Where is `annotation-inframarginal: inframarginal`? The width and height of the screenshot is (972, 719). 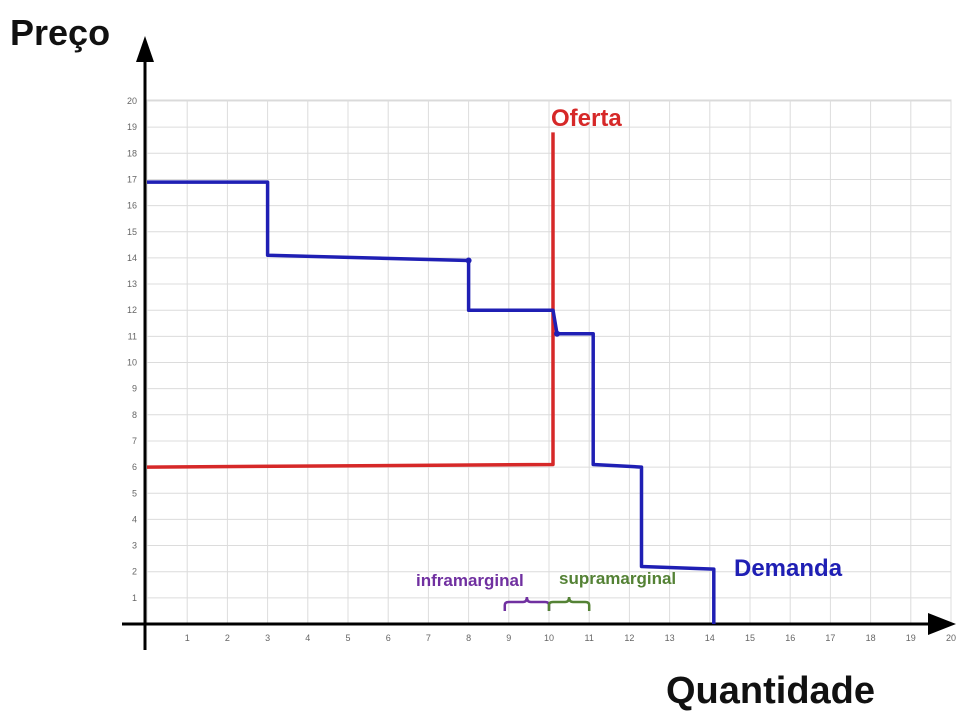 annotation-inframarginal: inframarginal is located at coordinates (470, 580).